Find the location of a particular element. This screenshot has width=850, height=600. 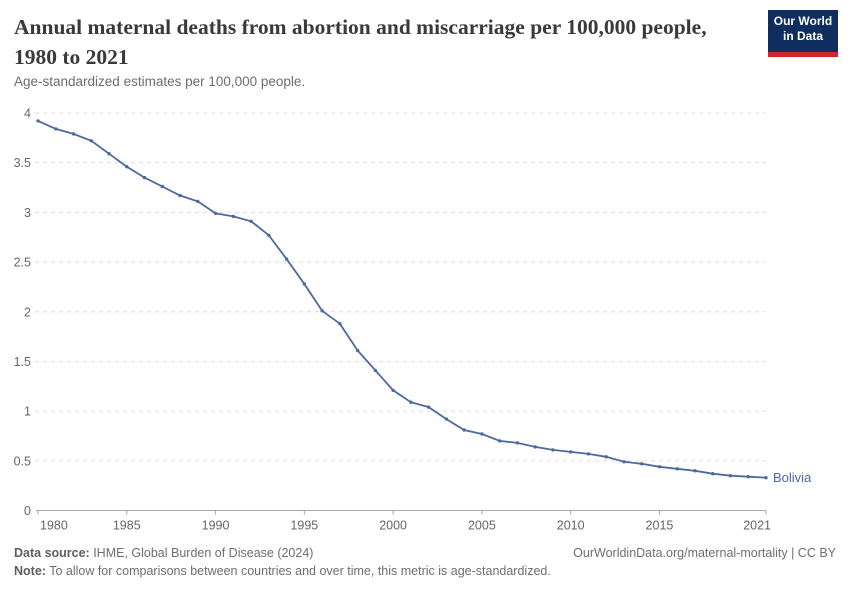

x-axis-tick-label-1995: 1995 is located at coordinates (304, 526).